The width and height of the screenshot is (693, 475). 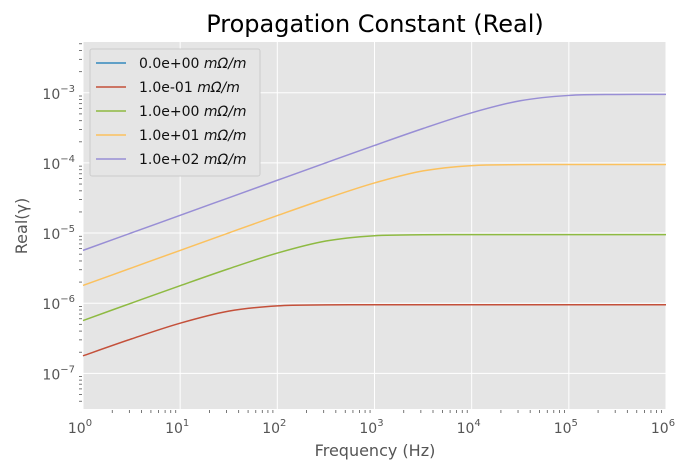 I want to click on chart-title: Propagation Constant (Real), so click(x=375, y=24).